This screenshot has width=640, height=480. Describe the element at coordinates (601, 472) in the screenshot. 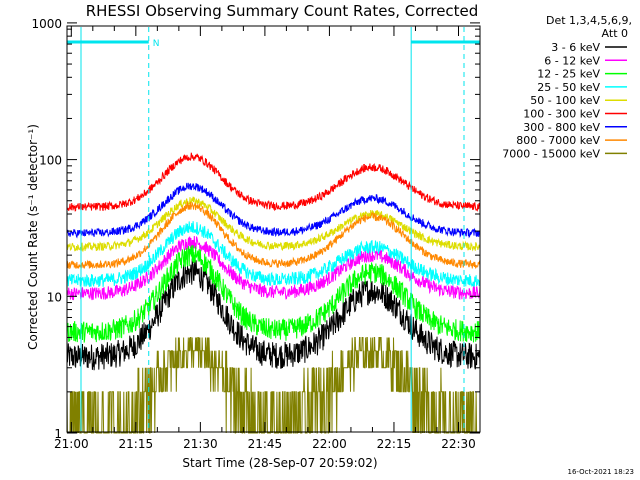

I see `timestamp: 16-Oct-2021 18:23` at that location.